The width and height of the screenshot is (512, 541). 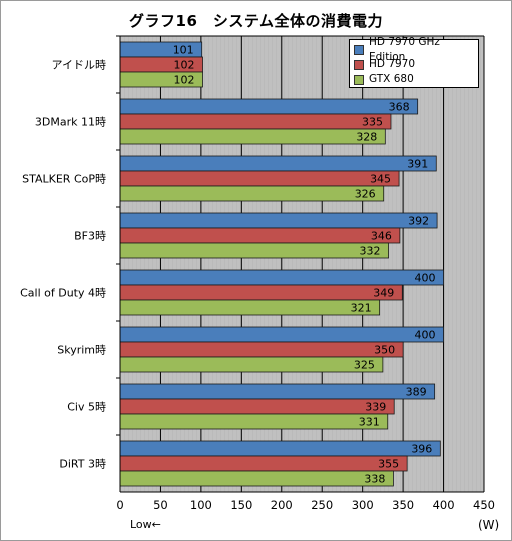 What do you see at coordinates (201, 505) in the screenshot?
I see `x-tick-label: 100` at bounding box center [201, 505].